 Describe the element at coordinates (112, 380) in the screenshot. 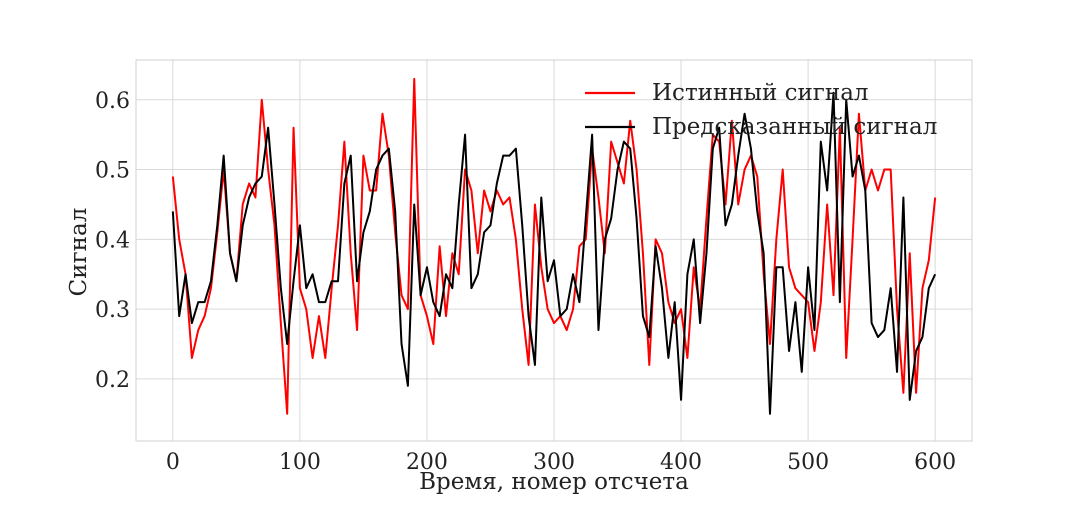

I see `y-tick-label: 0.2` at that location.